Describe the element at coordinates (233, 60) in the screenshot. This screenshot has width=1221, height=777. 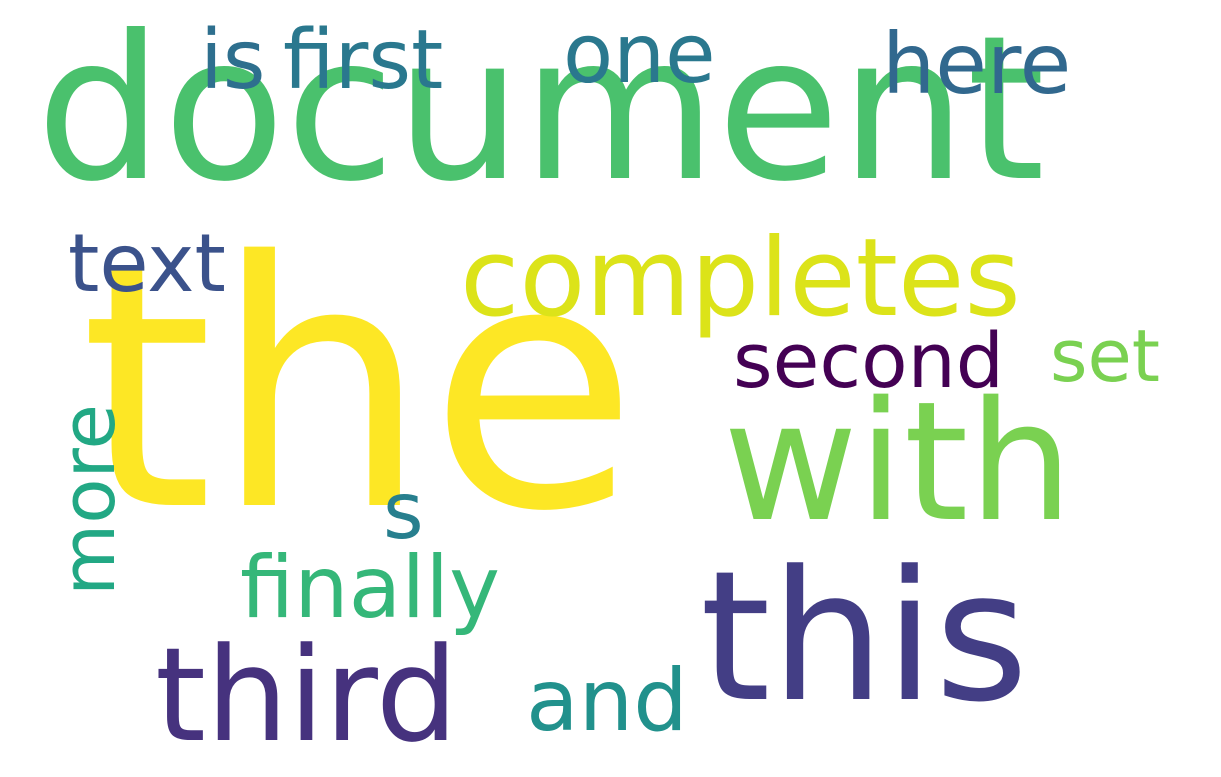
I see `word-is: is` at that location.